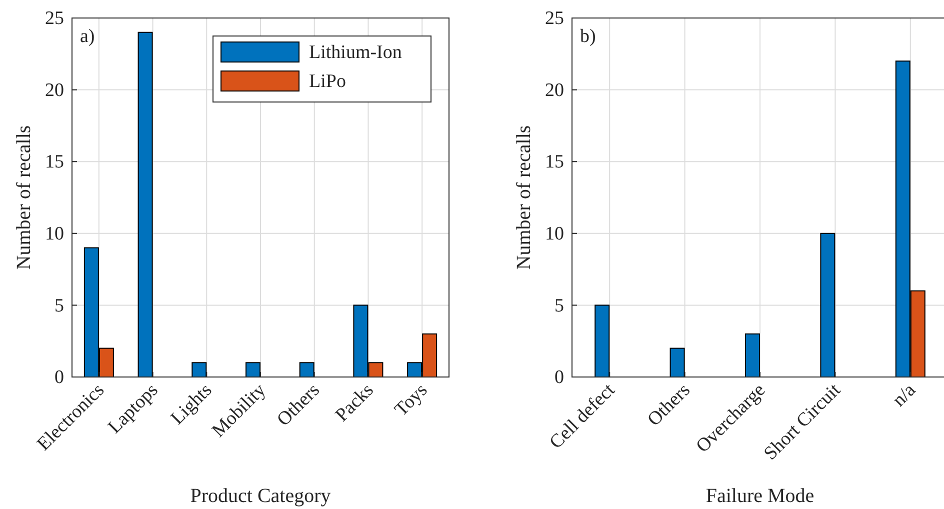 This screenshot has width=944, height=509. What do you see at coordinates (355, 52) in the screenshot?
I see `legend-label: Lithium-Ion` at bounding box center [355, 52].